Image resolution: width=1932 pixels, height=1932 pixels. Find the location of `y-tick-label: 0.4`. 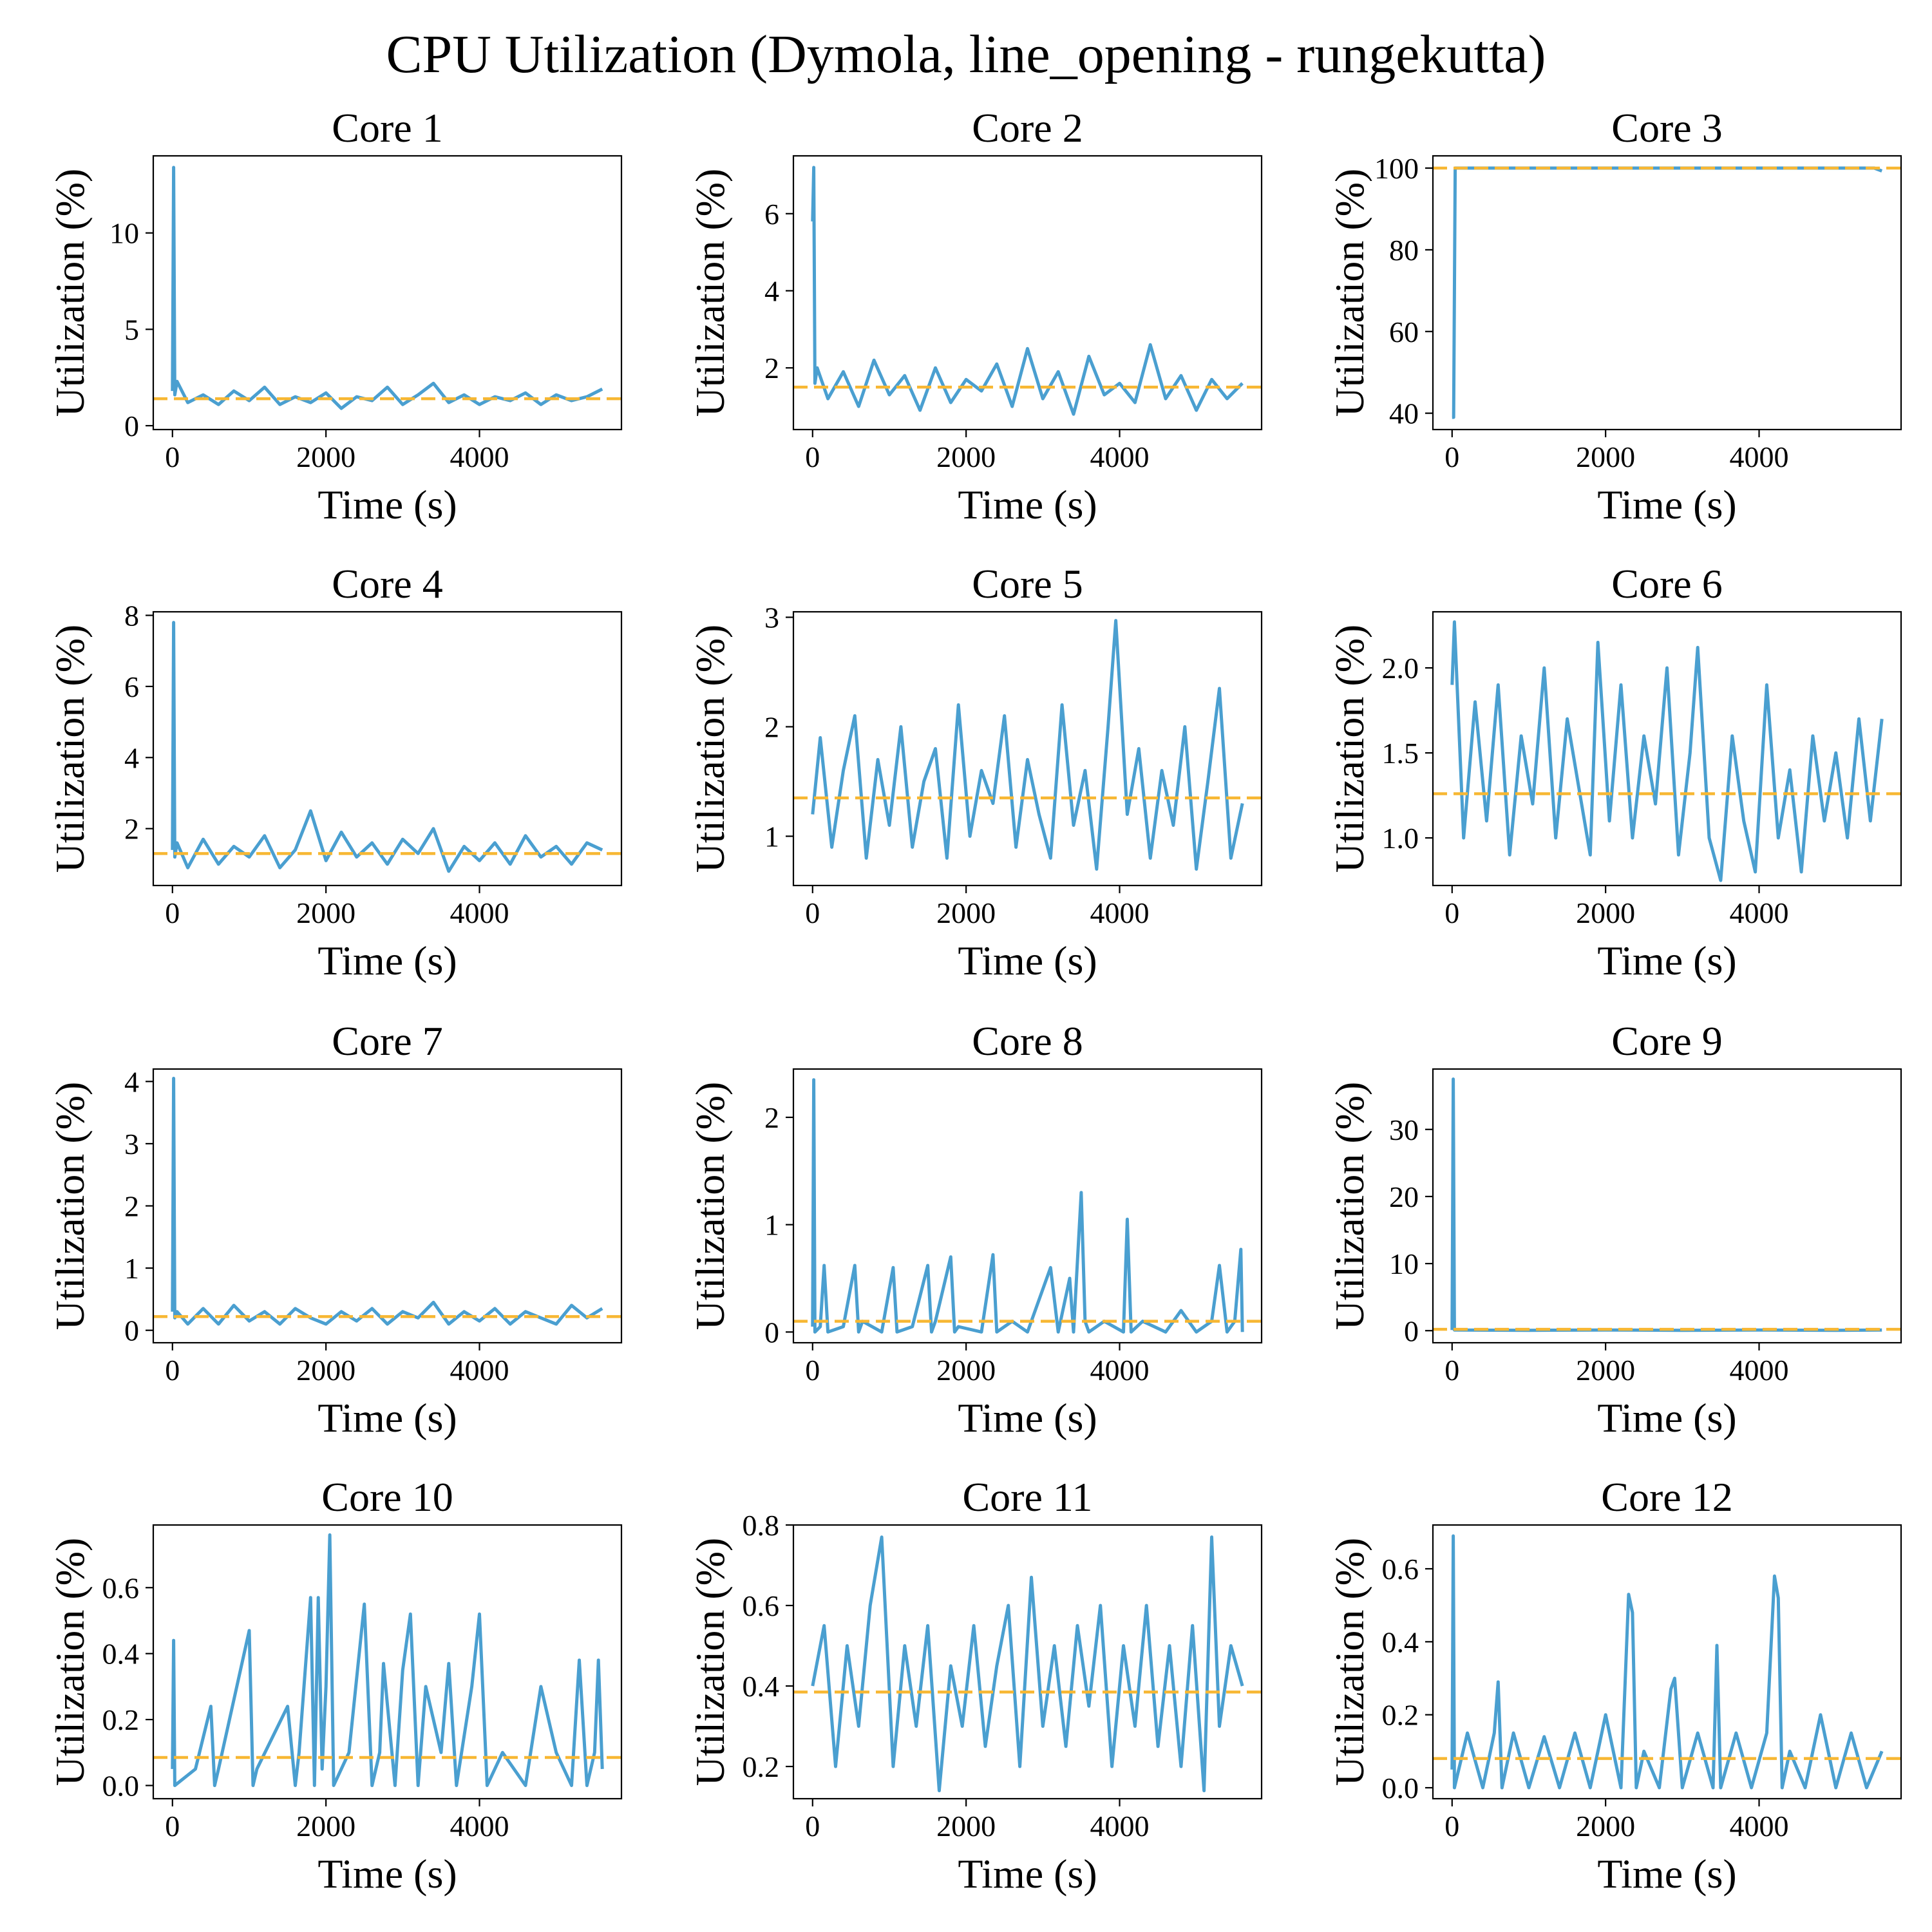

y-tick-label: 0.4 is located at coordinates (761, 1686).